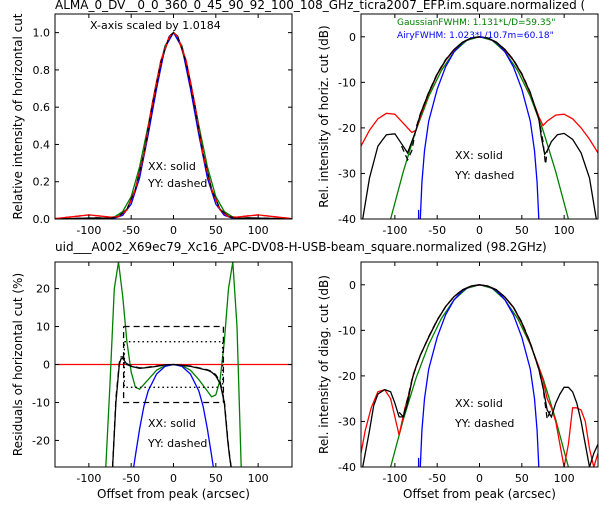 The height and width of the screenshot is (511, 607). I want to click on y-tick-label: 0.2, so click(42, 182).